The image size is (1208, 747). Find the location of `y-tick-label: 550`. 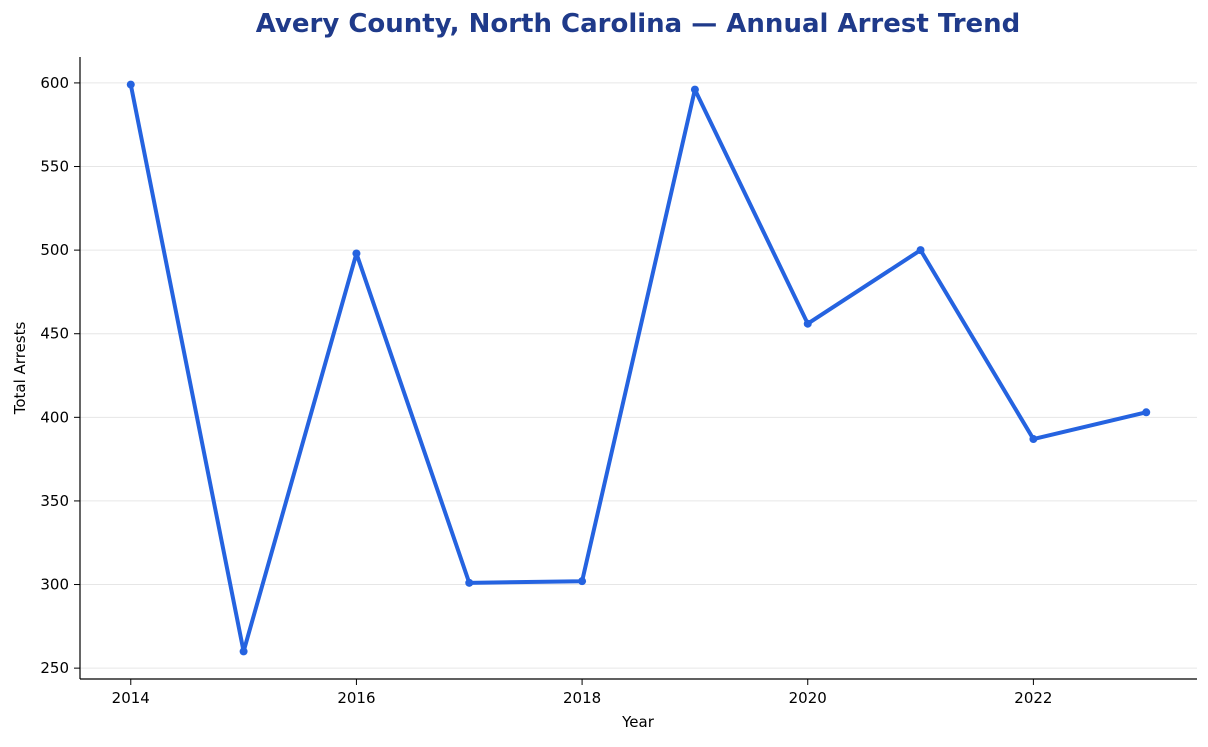

y-tick-label: 550 is located at coordinates (54, 167).